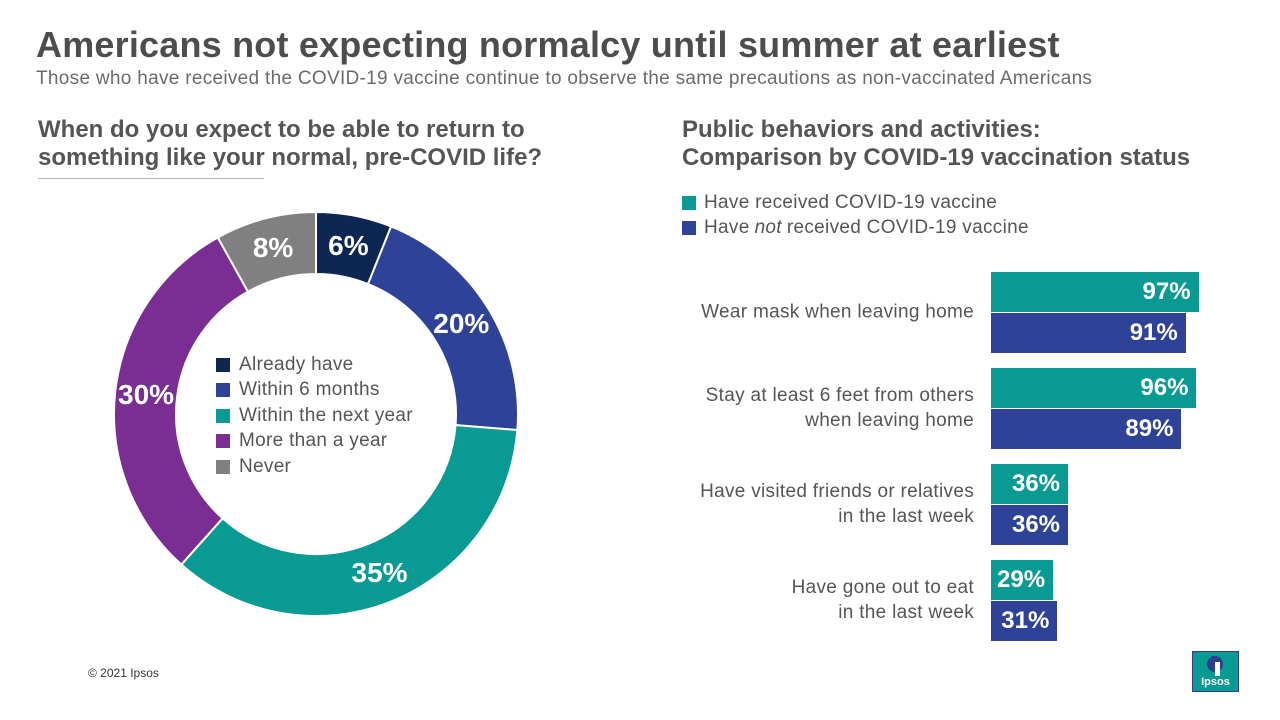  Describe the element at coordinates (1215, 682) in the screenshot. I see `logo-text: Ipsos` at that location.